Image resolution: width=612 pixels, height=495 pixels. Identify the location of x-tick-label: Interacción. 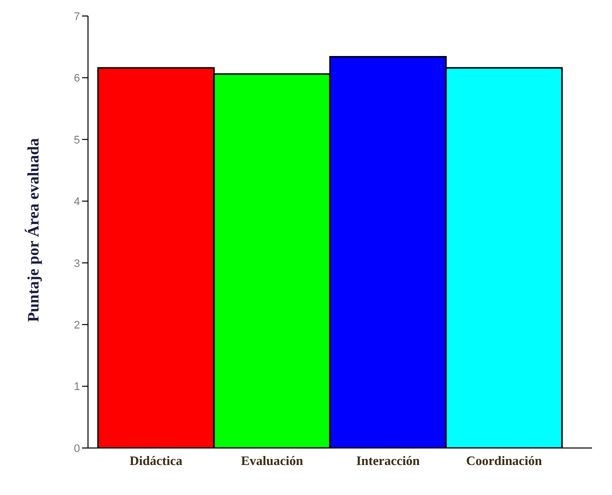
(388, 460).